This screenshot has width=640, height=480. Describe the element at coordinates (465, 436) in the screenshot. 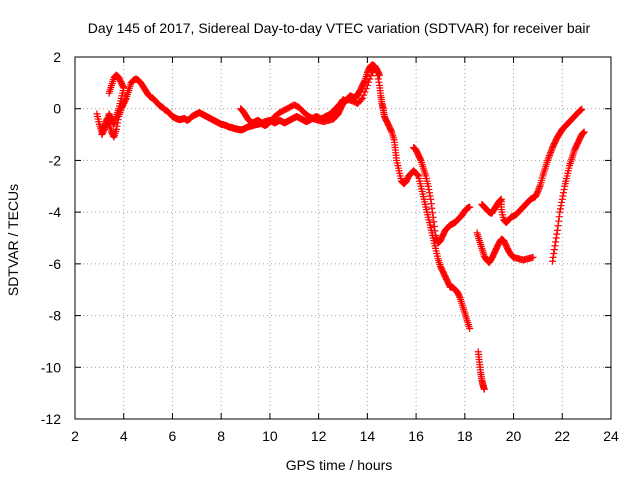

I see `x-tick-label: 18` at that location.